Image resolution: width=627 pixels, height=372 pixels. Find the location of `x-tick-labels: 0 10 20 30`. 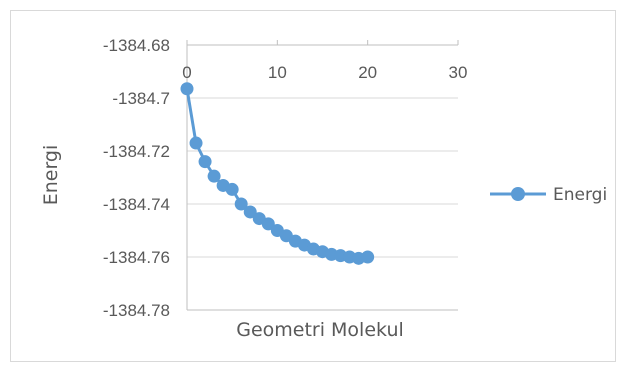

x-tick-labels: 0 10 20 30 is located at coordinates (324, 72).